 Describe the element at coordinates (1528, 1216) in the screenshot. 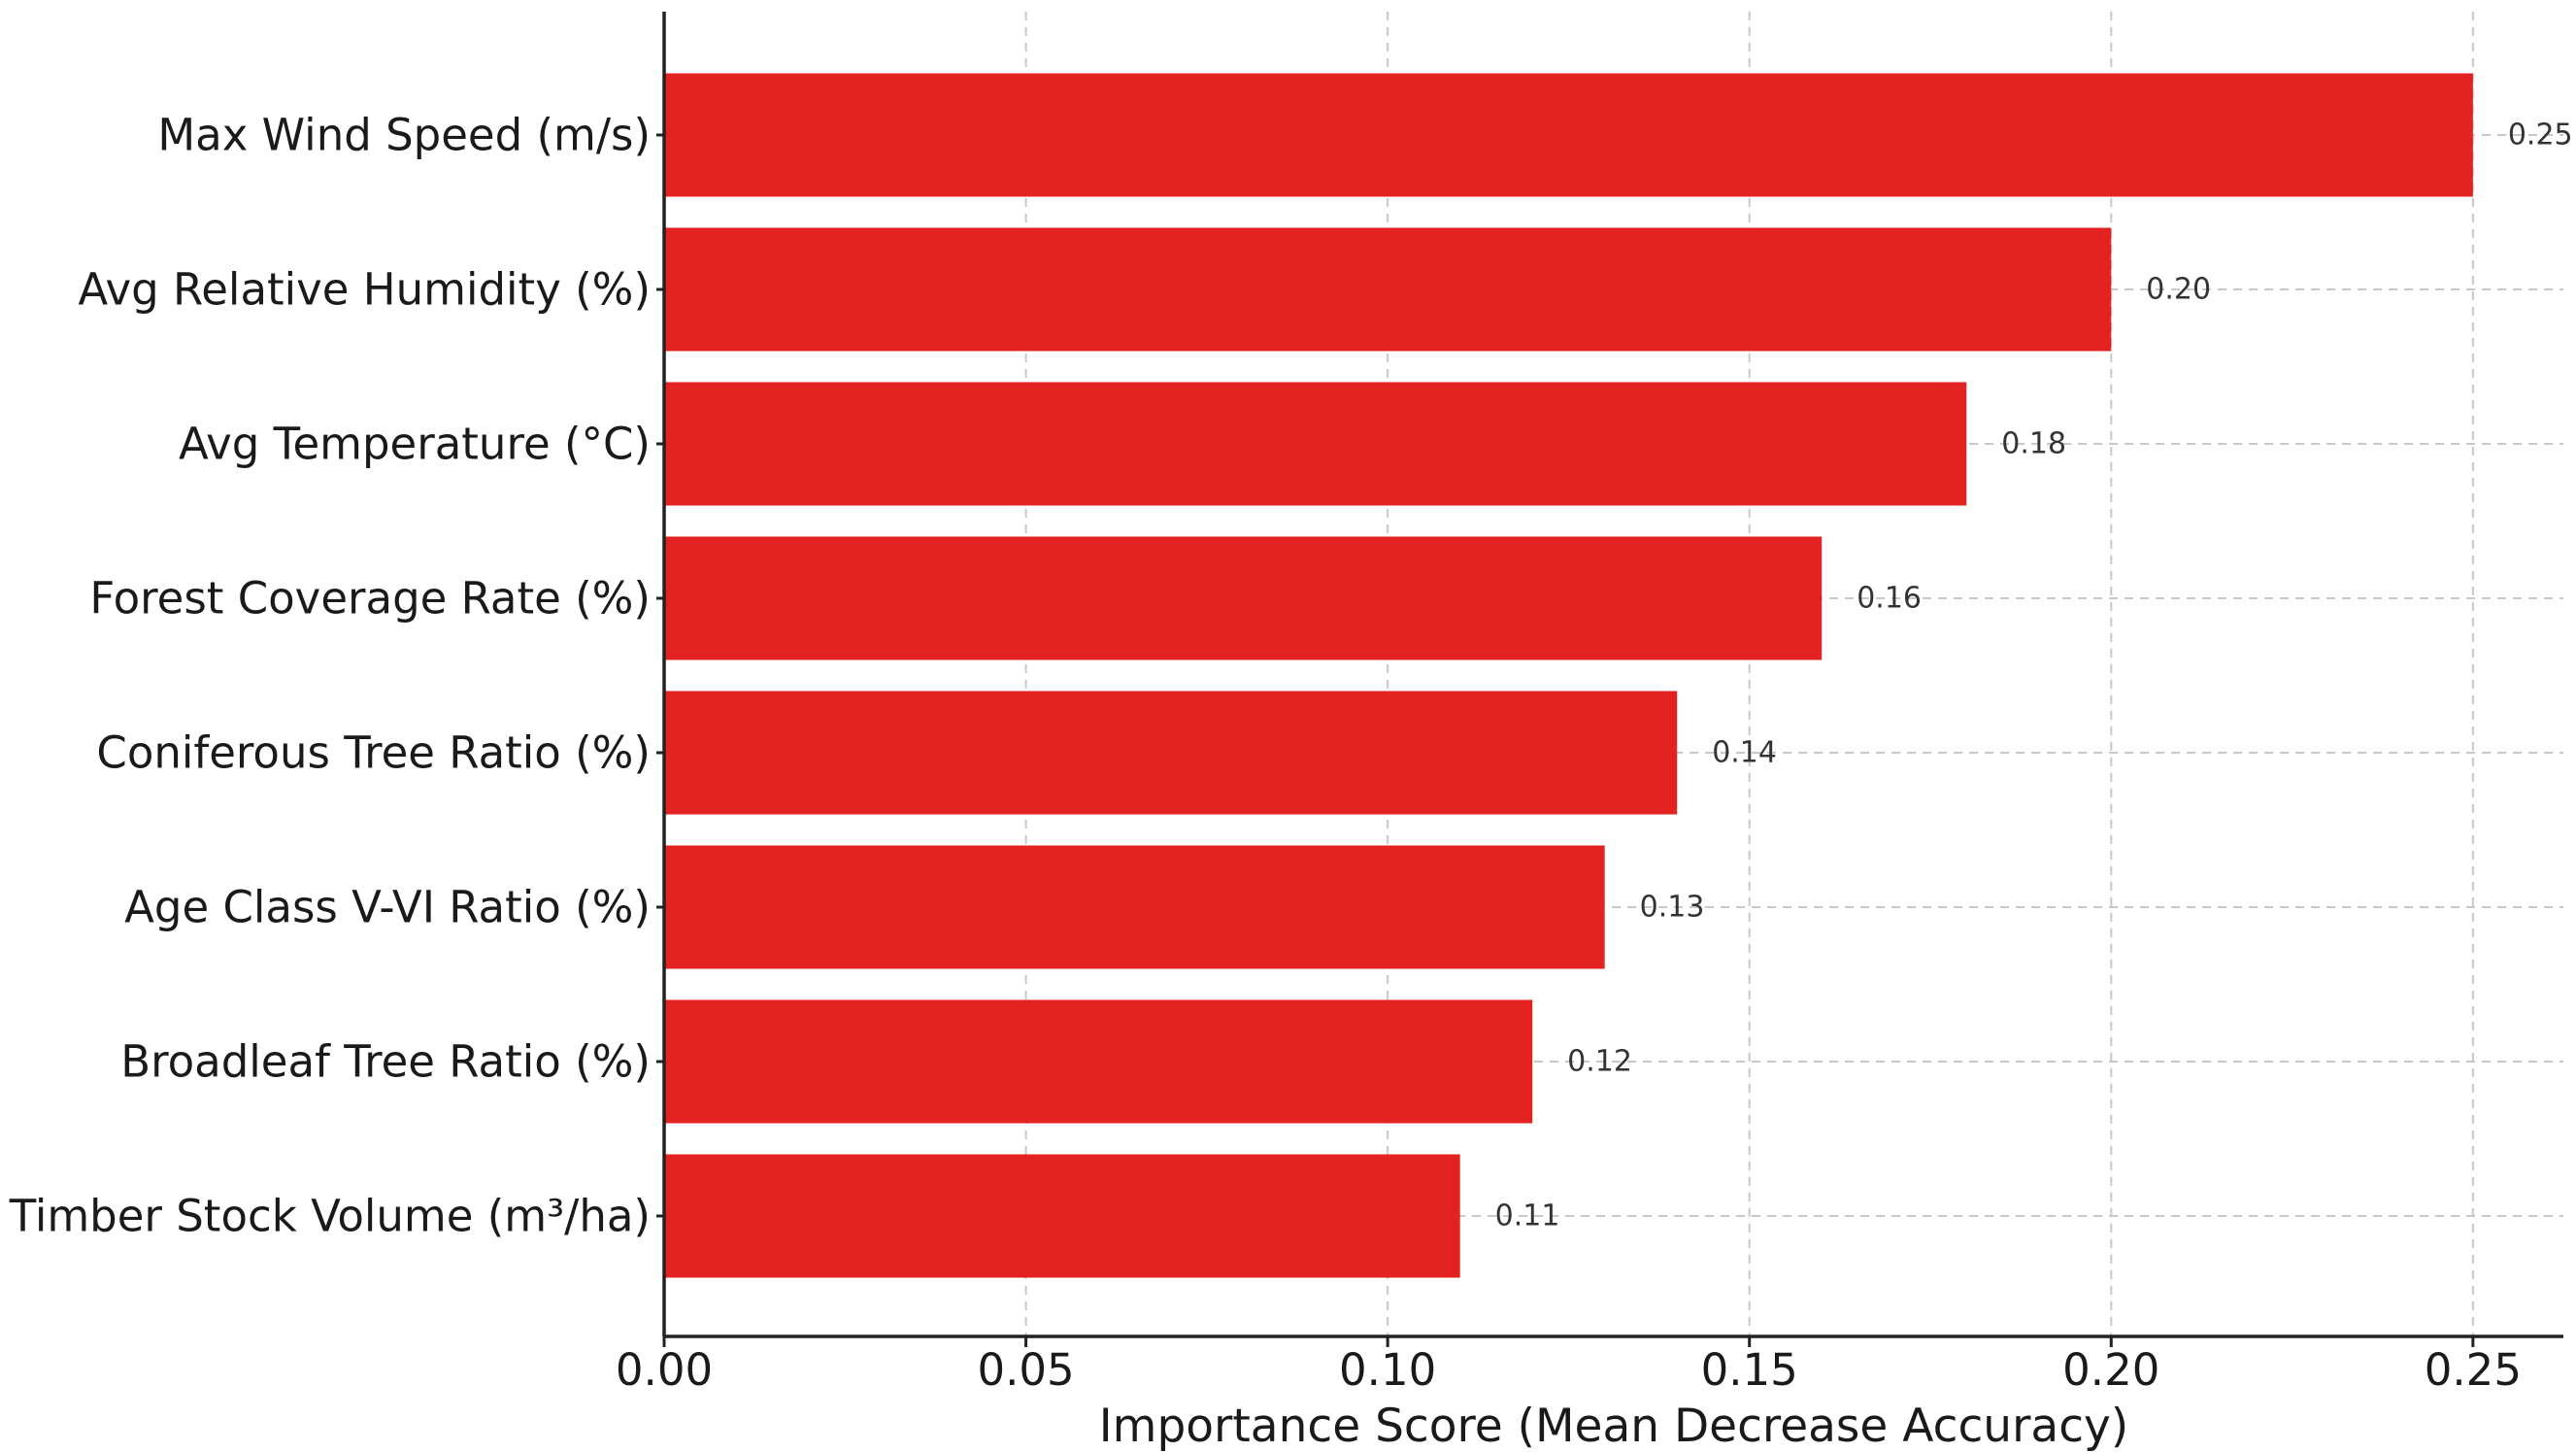

I see `data-label: 0.11` at that location.